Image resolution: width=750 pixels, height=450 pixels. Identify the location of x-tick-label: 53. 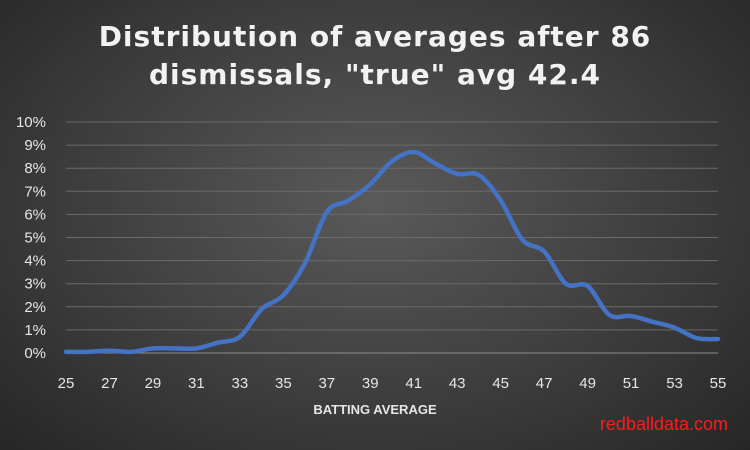
(674, 383).